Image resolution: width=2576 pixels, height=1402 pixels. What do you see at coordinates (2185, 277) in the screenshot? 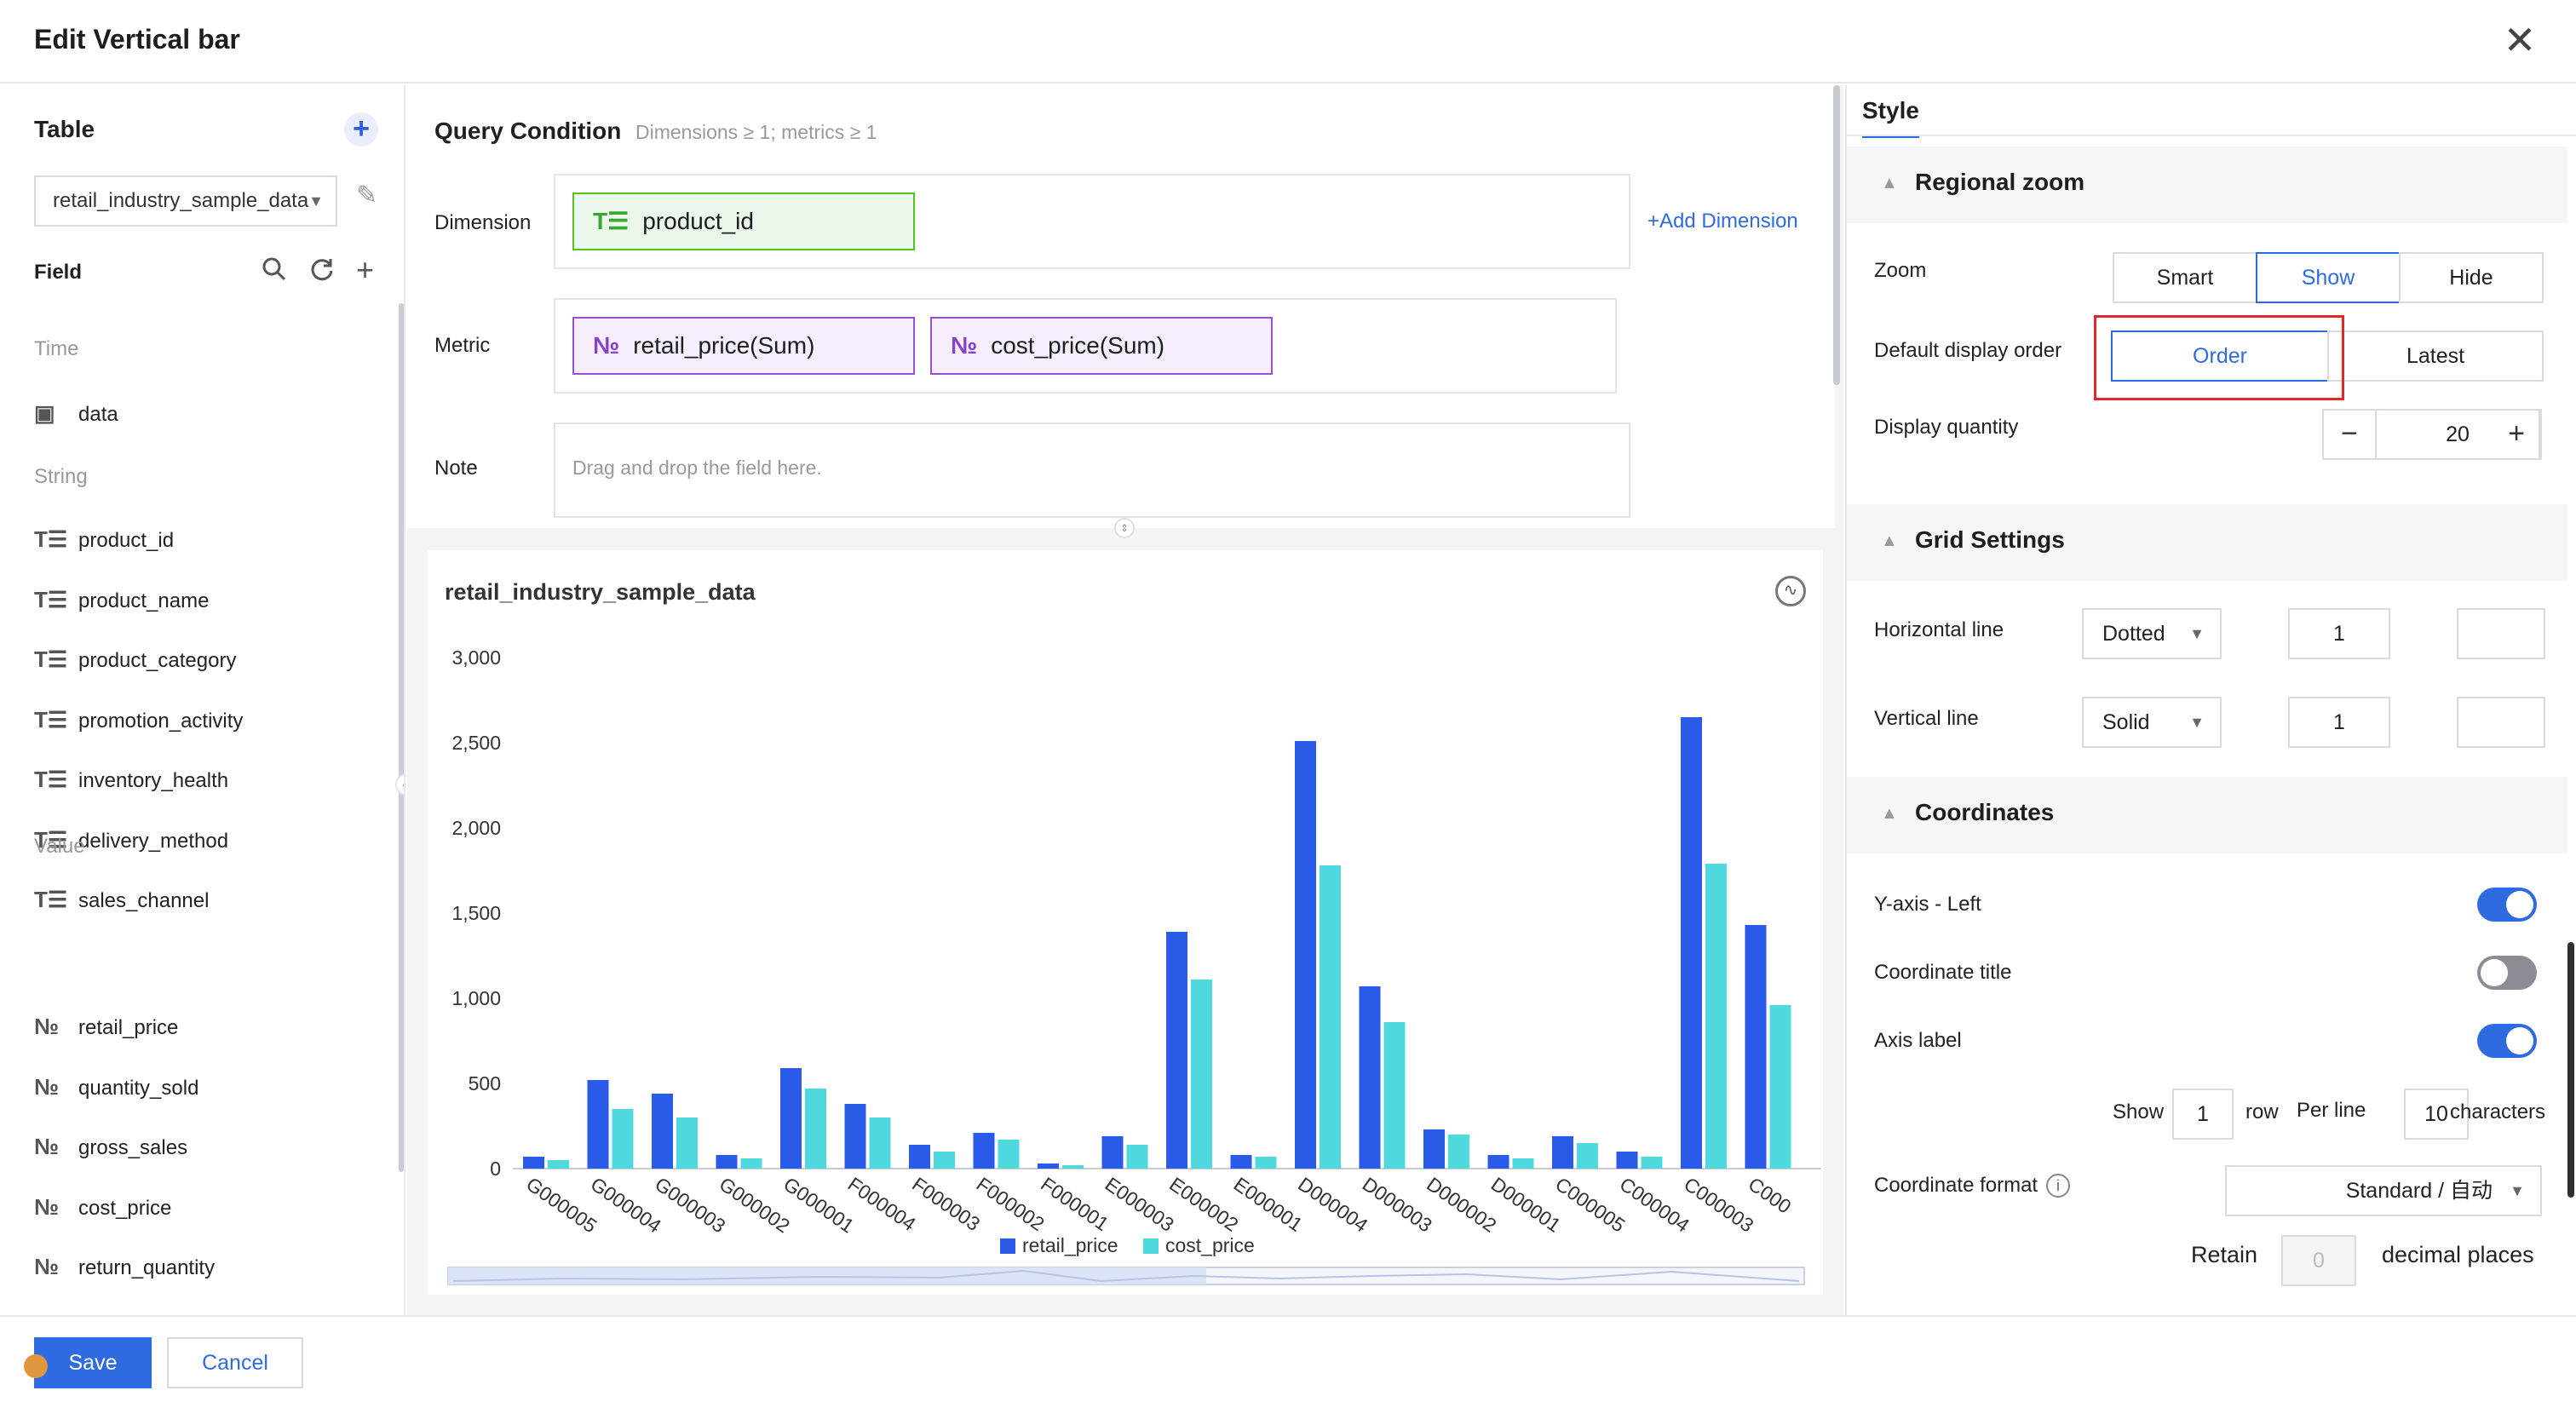
I see `zoom-smart-button: Smart` at bounding box center [2185, 277].